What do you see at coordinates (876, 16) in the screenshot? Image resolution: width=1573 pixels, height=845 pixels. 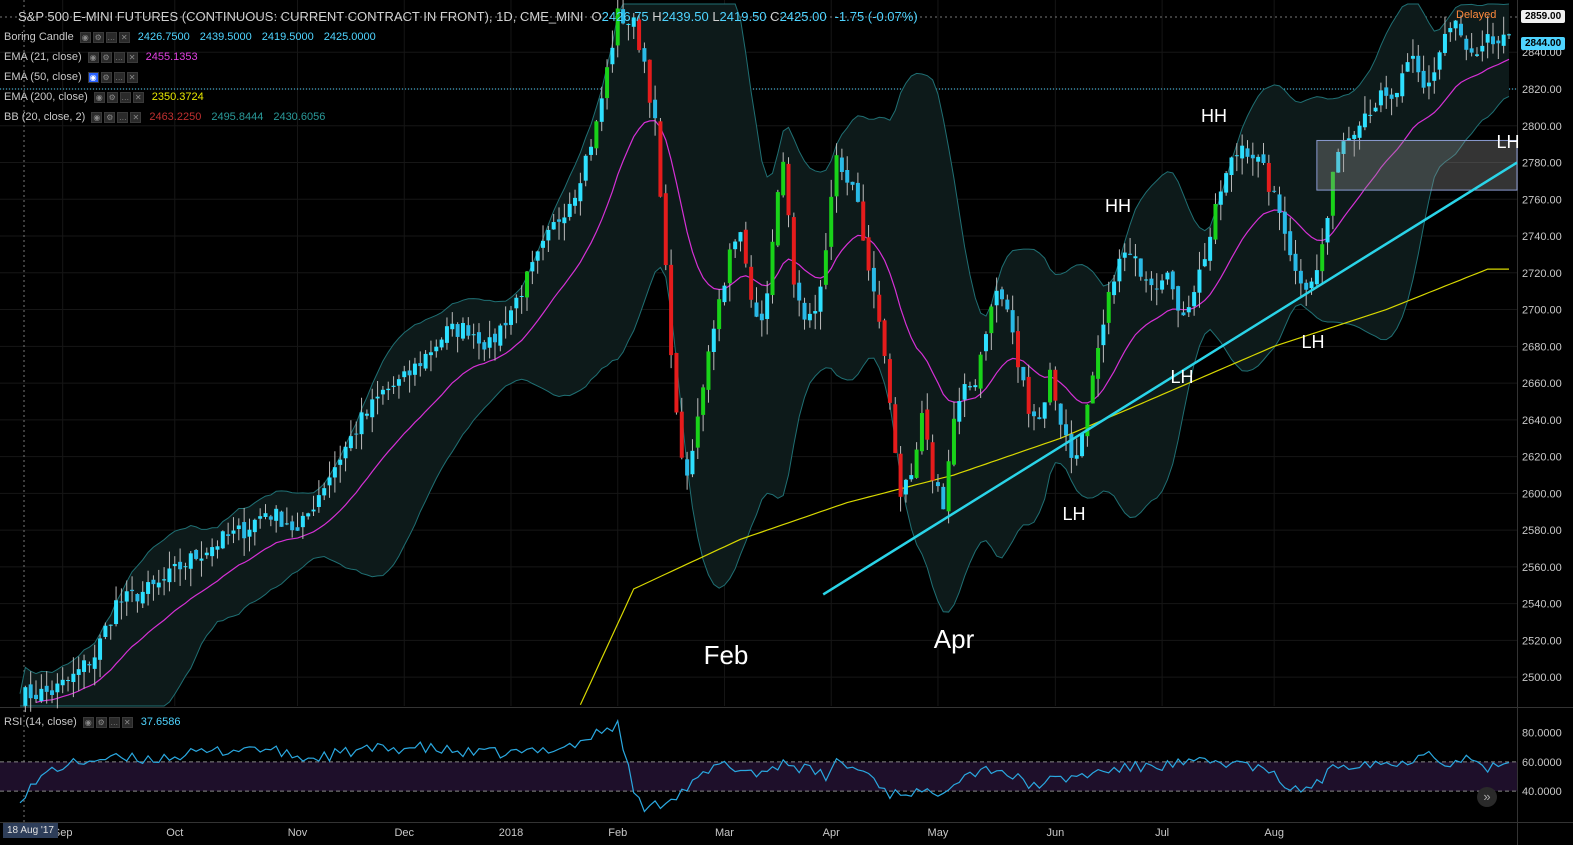 I see `change-readout: -1.75 (-0.07%)` at bounding box center [876, 16].